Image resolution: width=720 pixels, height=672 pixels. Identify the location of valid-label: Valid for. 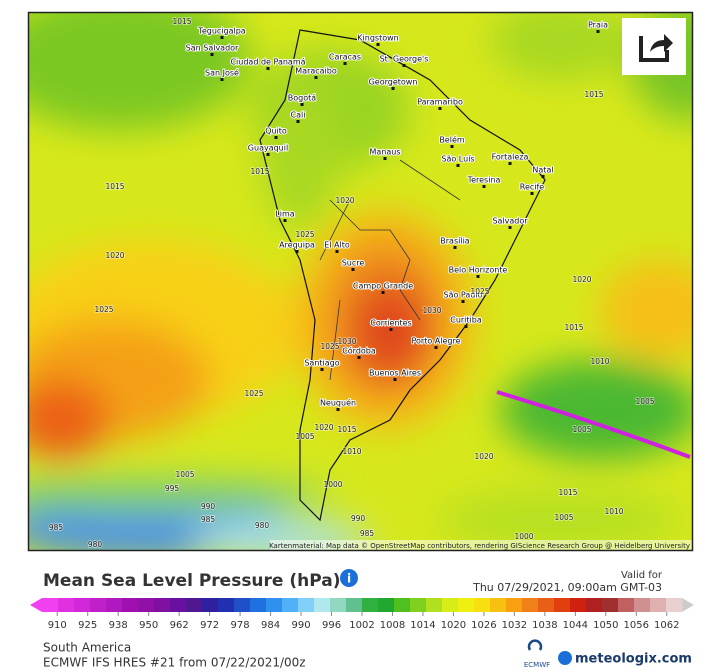
(642, 575).